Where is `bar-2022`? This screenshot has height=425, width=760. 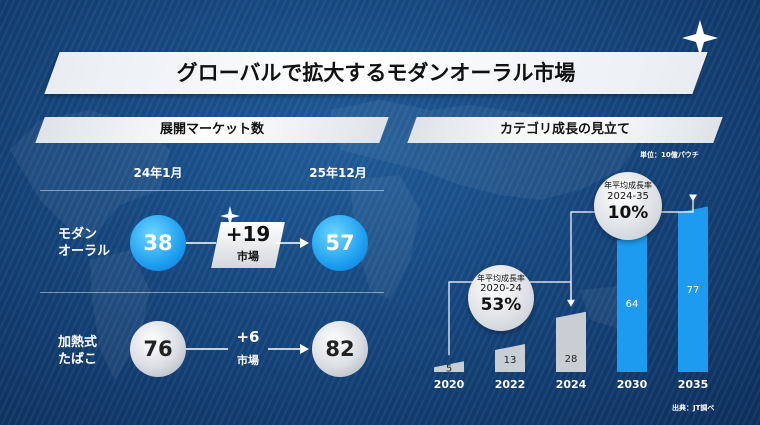
bar-2022 is located at coordinates (510, 358).